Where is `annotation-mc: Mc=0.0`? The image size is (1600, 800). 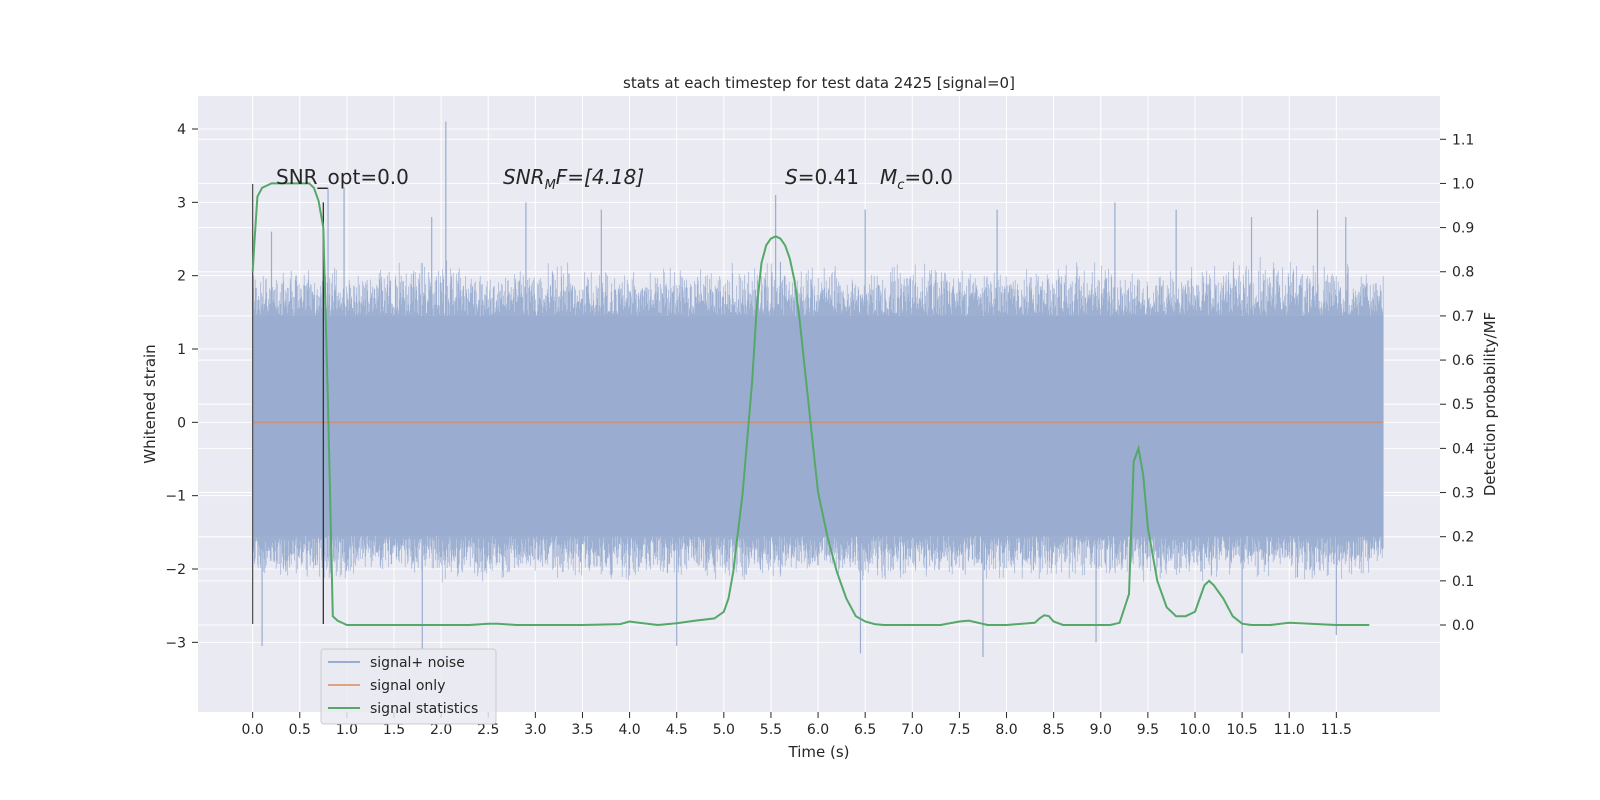
annotation-mc: Mc=0.0 is located at coordinates (916, 179).